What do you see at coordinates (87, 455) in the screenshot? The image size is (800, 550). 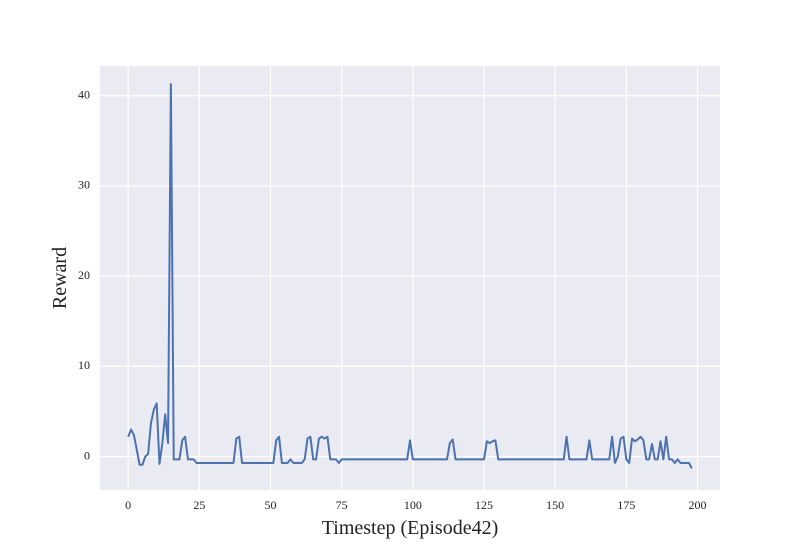 I see `y-tick-label: 0` at bounding box center [87, 455].